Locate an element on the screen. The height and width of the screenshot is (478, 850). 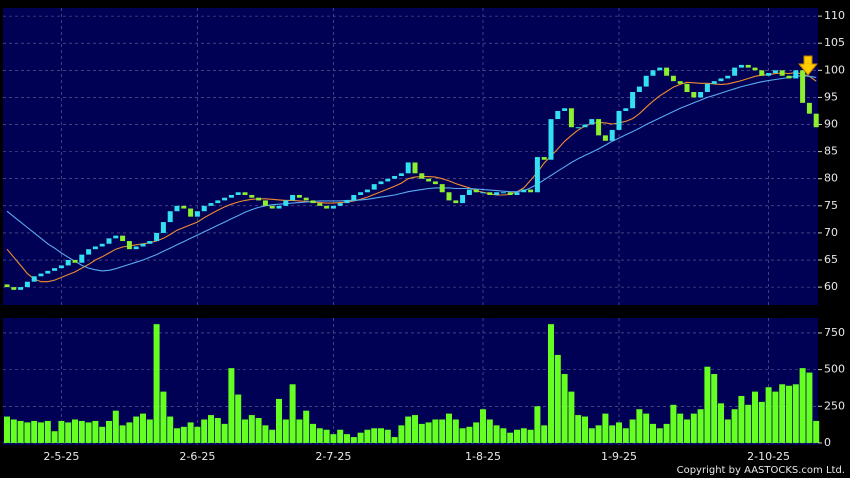
y-tick-label: 95 is located at coordinates (831, 96).